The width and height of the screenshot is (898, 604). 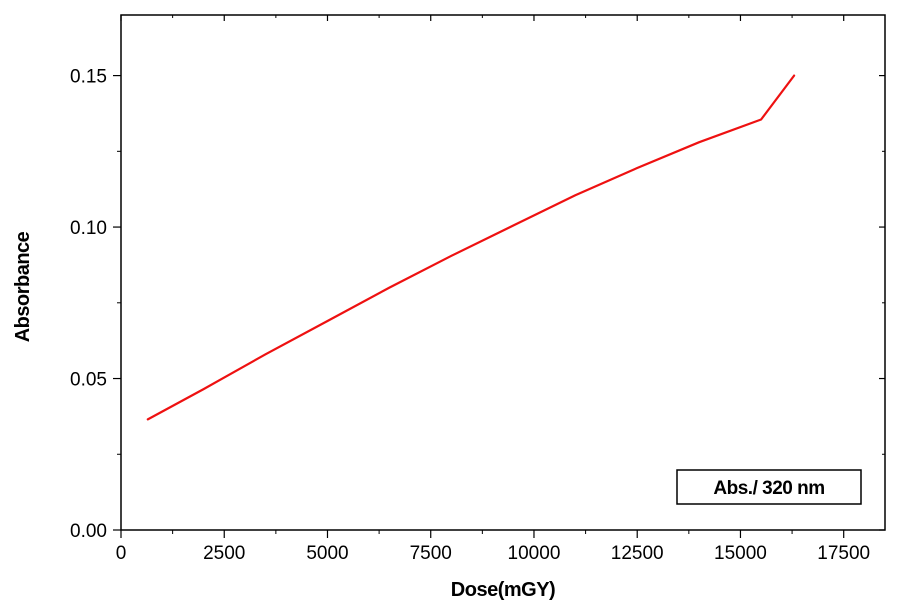 What do you see at coordinates (23, 286) in the screenshot?
I see `y-axis-title: Absorbance` at bounding box center [23, 286].